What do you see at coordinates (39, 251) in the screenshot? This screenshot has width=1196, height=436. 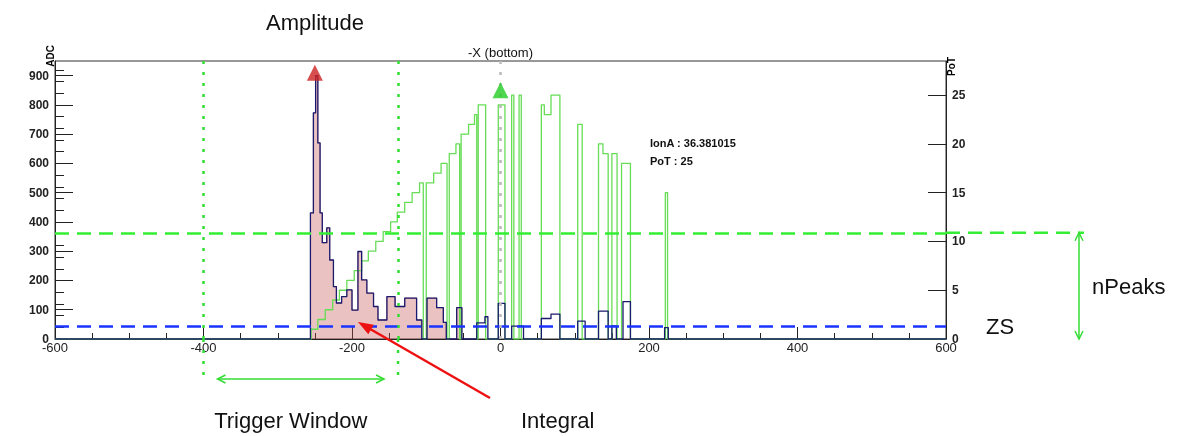 I see `y-tick-label: 300` at bounding box center [39, 251].